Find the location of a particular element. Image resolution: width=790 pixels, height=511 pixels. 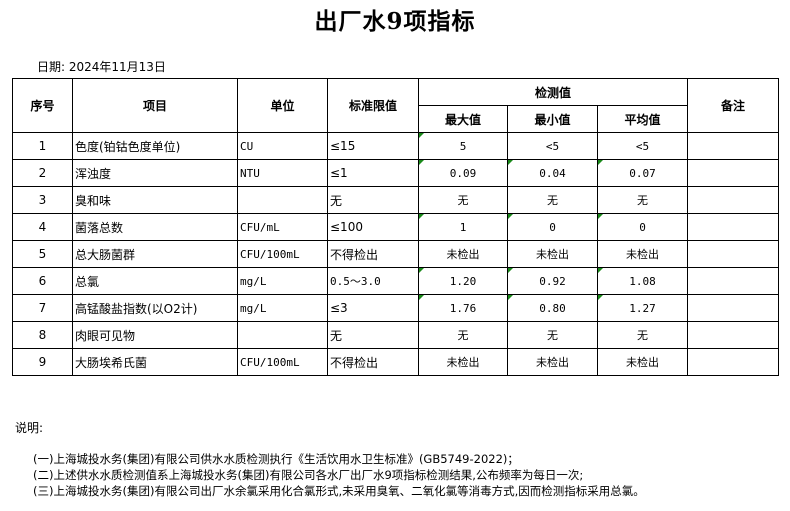

cell-unit: CU is located at coordinates (282, 146).